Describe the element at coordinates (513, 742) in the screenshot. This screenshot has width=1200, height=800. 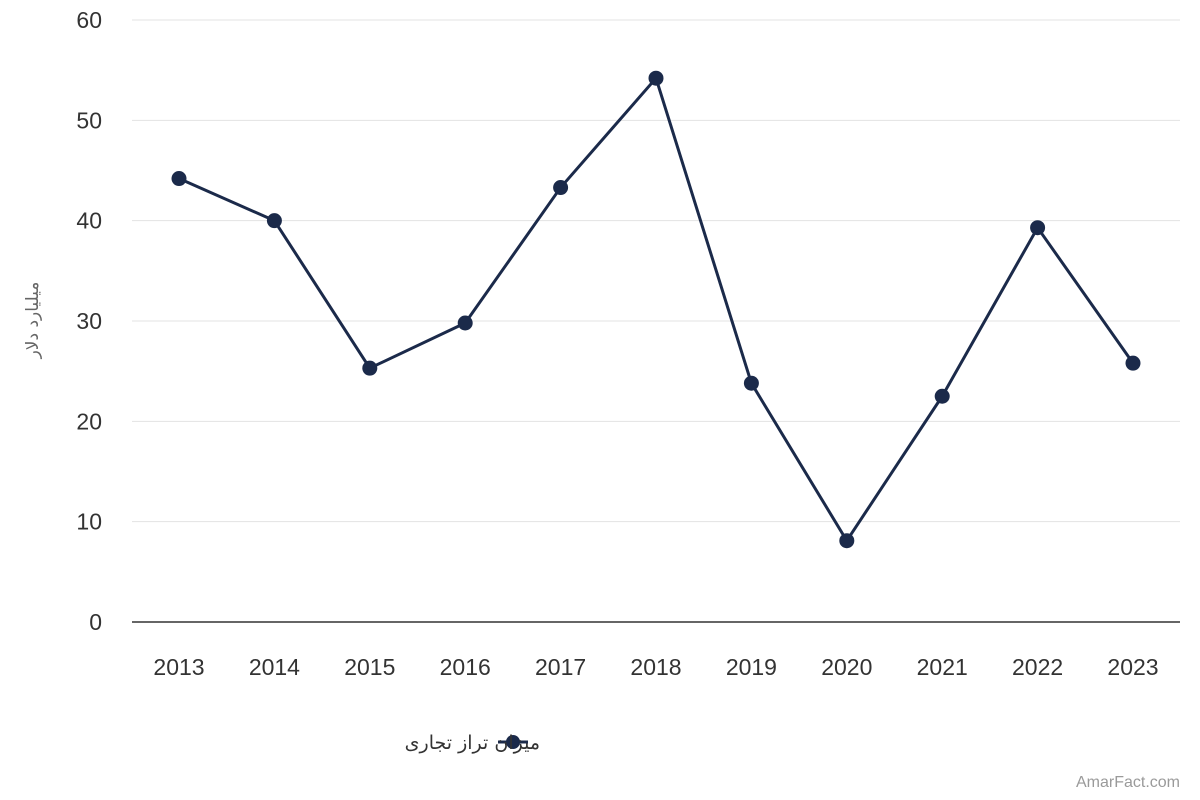
I see `legend-dot-marker` at that location.